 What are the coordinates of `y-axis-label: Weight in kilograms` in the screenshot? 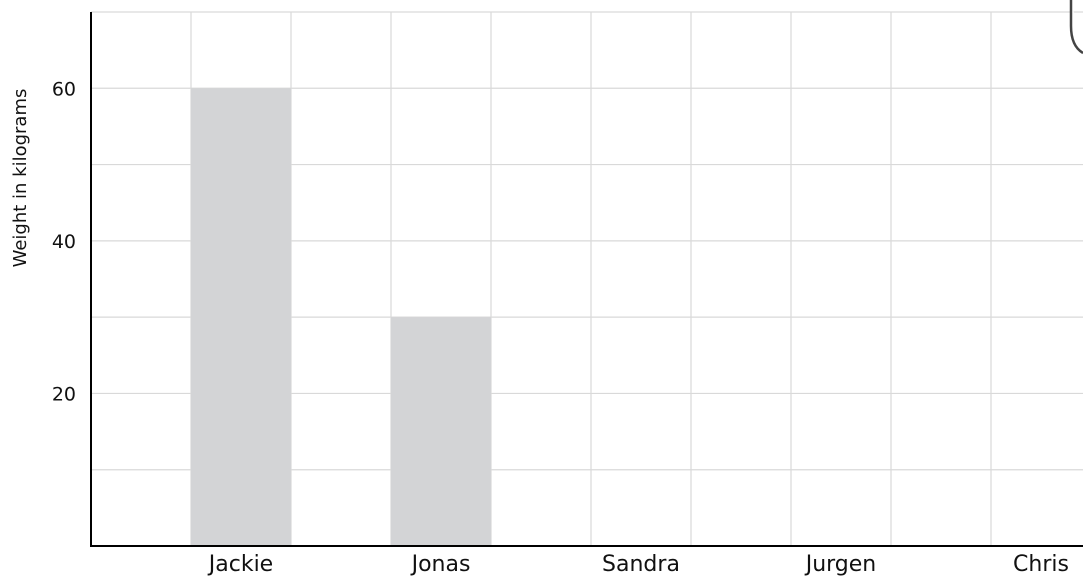 It's located at (20, 178).